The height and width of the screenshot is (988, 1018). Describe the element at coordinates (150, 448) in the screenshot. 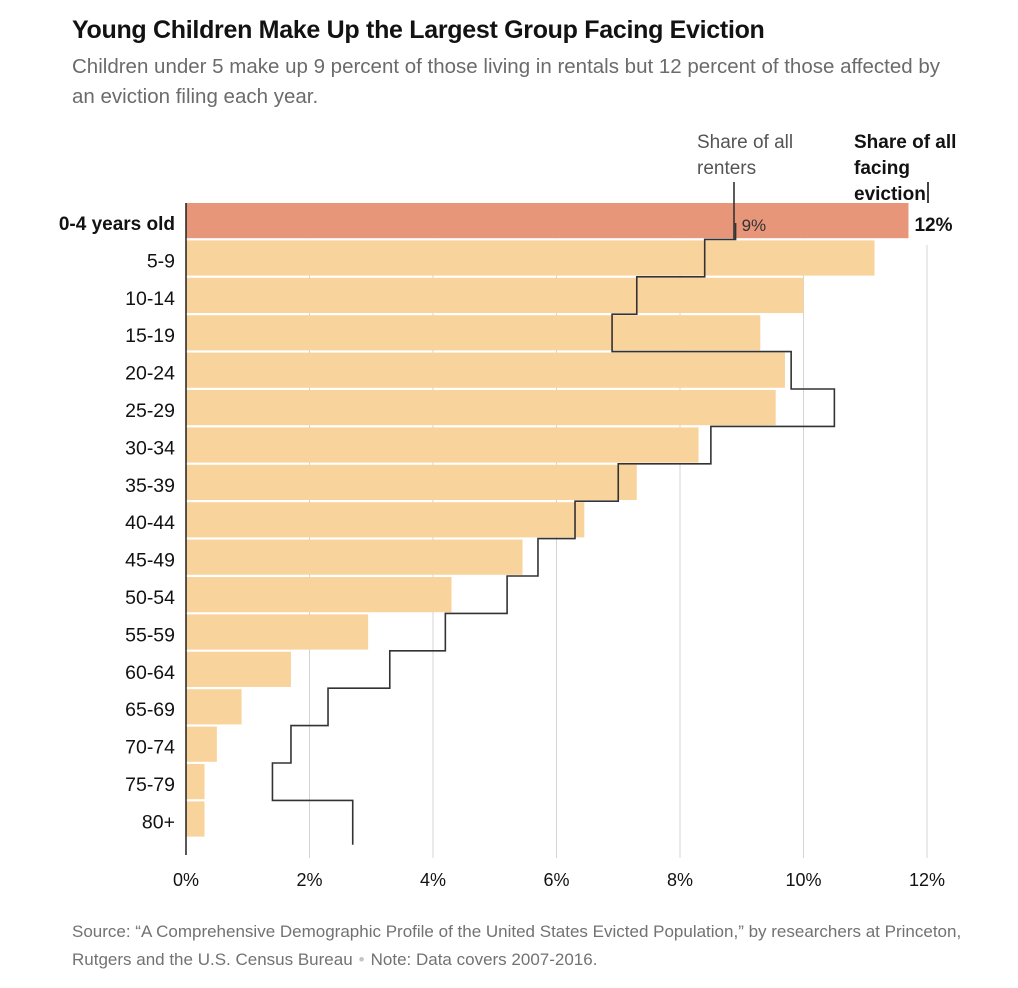

I see `category-label: 30-34` at that location.